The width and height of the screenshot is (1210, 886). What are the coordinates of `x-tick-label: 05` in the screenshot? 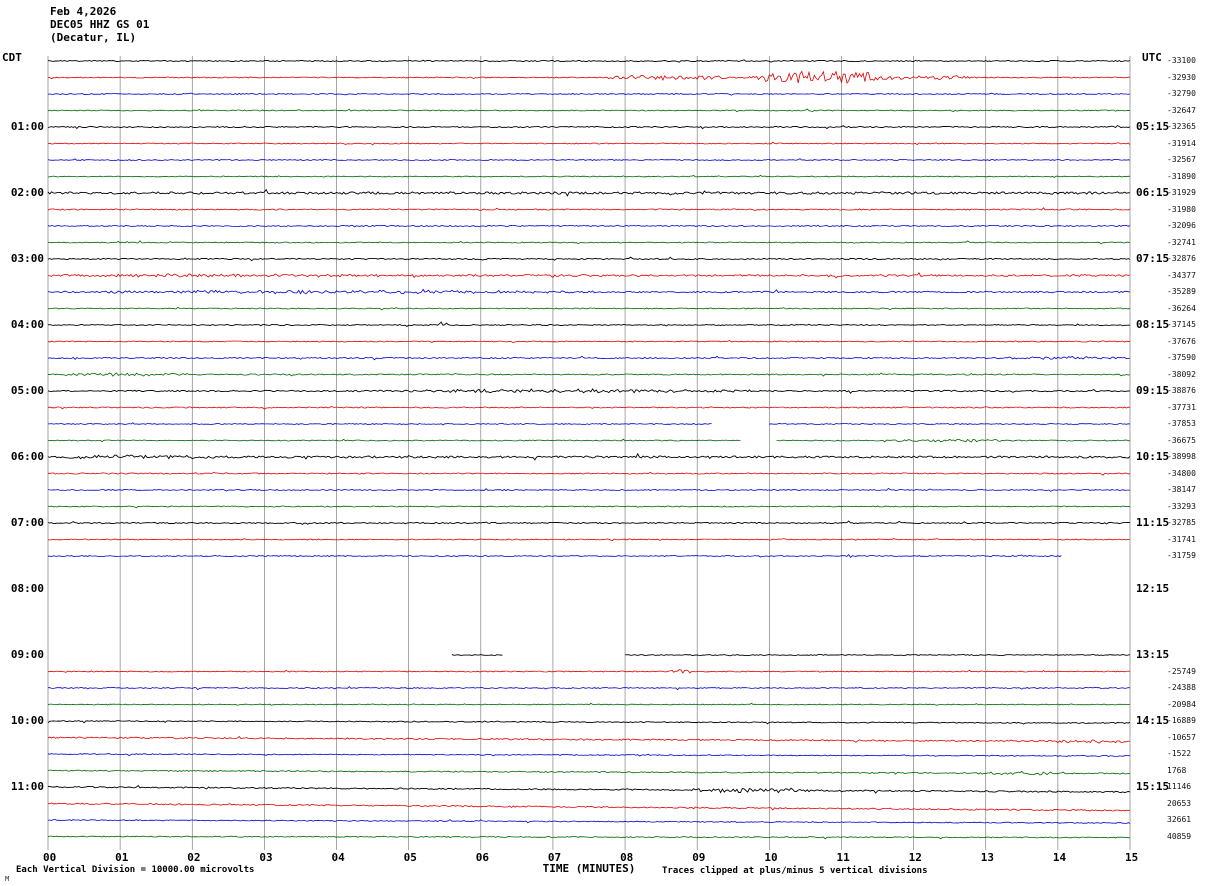 It's located at (410, 857).